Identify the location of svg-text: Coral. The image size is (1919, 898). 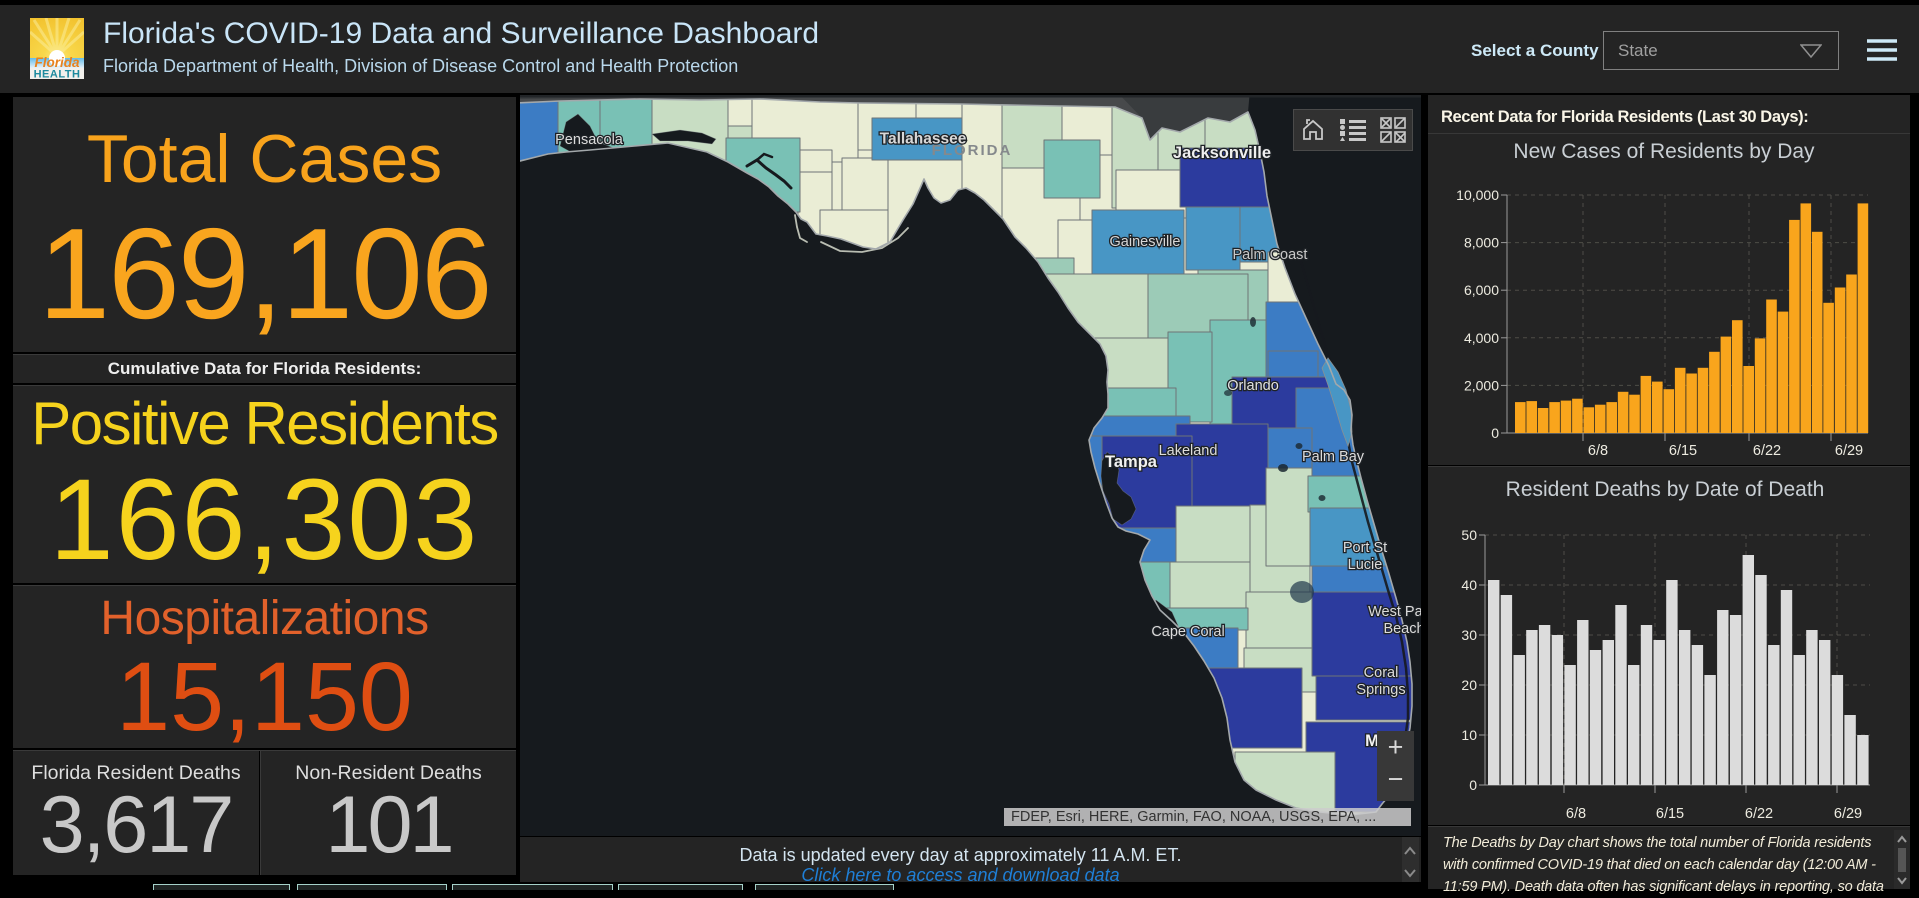
(1381, 673).